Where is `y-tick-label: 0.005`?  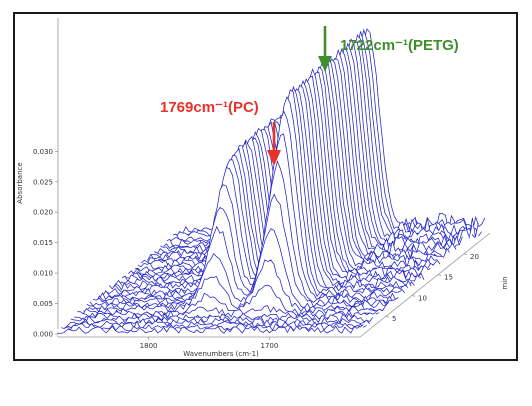 y-tick-label: 0.005 is located at coordinates (43, 304).